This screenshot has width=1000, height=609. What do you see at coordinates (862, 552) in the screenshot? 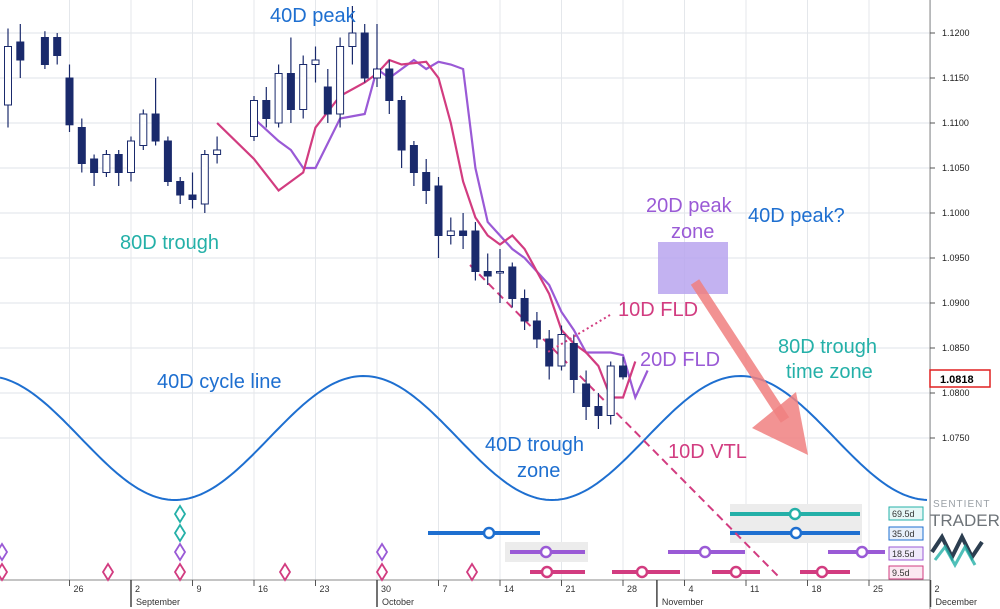
I see `zone-18d-c-marker` at bounding box center [862, 552].